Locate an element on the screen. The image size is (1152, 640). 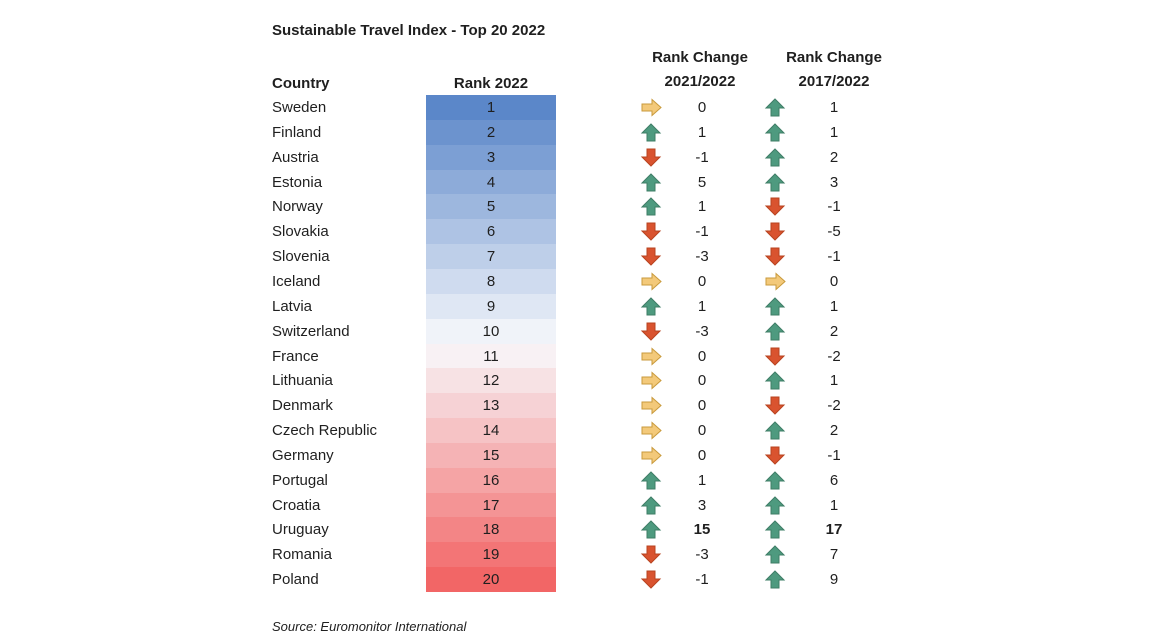
change-2021-2022-value: 5 is located at coordinates (702, 182).